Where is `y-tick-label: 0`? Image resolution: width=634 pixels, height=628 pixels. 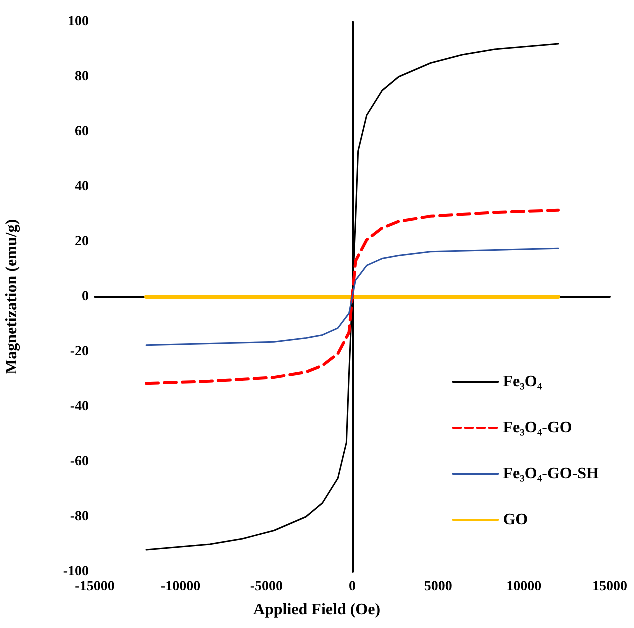
y-tick-label: 0 is located at coordinates (85, 297).